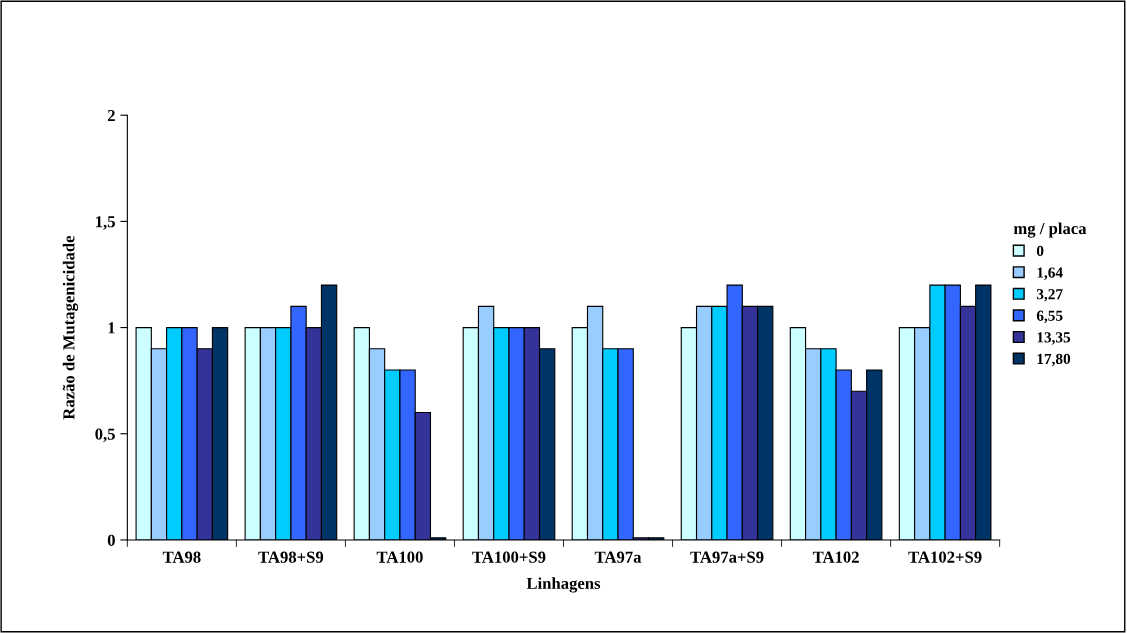 The image size is (1127, 633). Describe the element at coordinates (399, 557) in the screenshot. I see `x-tick-label: TA100` at that location.